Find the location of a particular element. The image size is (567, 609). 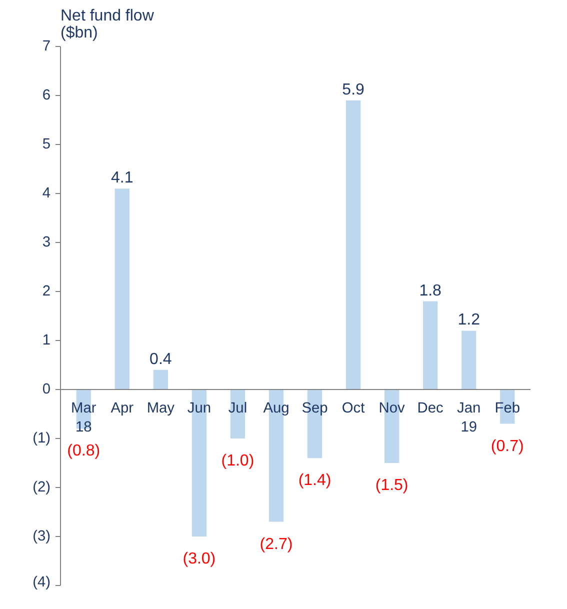

x-tick-label: Feb is located at coordinates (507, 408).